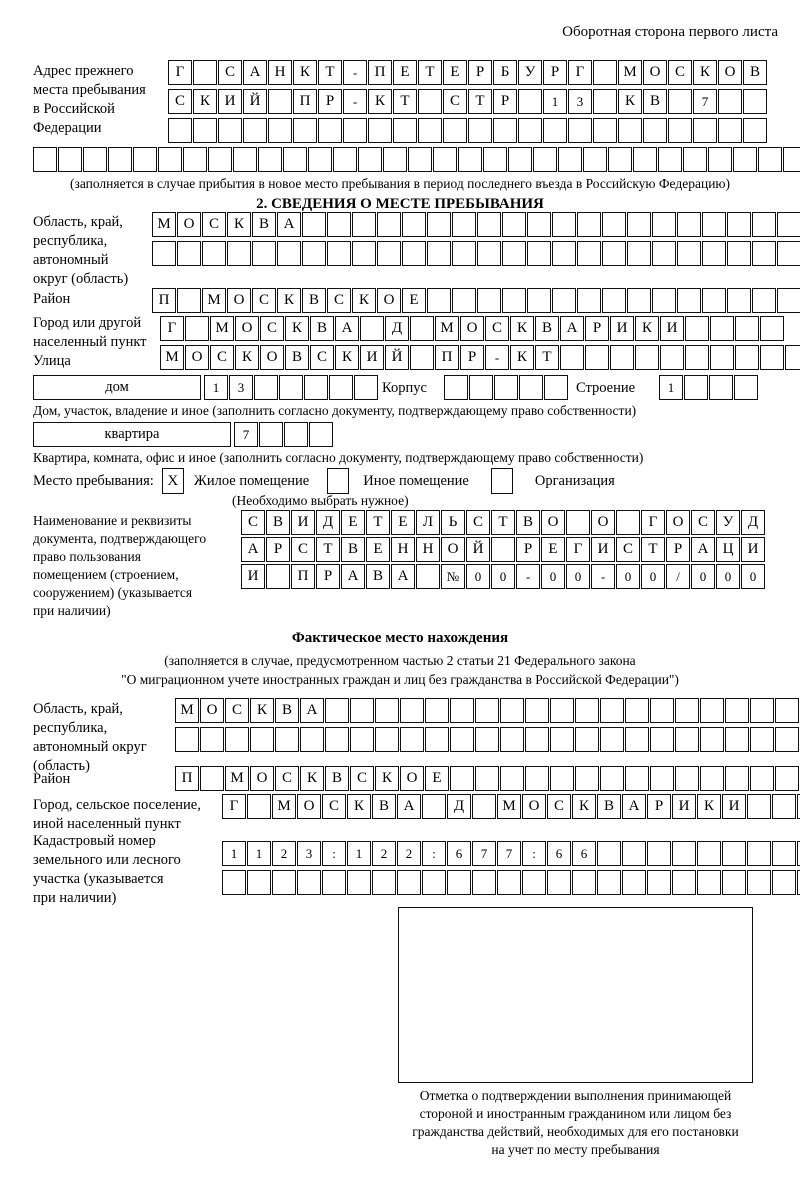  What do you see at coordinates (234, 853) in the screenshot?
I see `char-cell: 1` at bounding box center [234, 853].